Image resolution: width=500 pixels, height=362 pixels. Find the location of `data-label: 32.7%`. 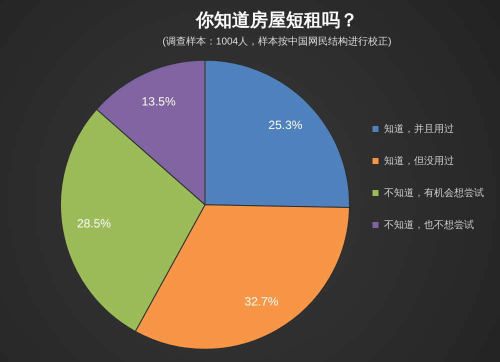

data-label: 32.7% is located at coordinates (261, 301).